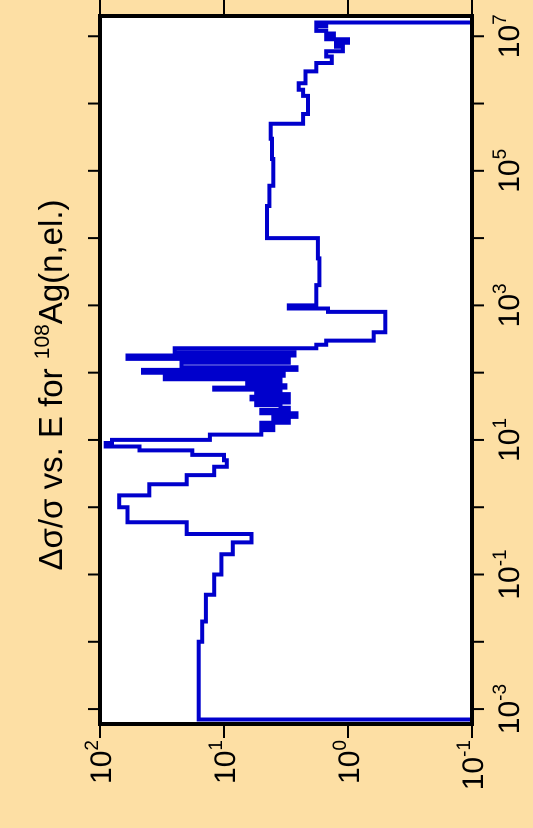 The height and width of the screenshot is (828, 533). I want to click on x-tick-label-exp: 1, so click(500, 423).